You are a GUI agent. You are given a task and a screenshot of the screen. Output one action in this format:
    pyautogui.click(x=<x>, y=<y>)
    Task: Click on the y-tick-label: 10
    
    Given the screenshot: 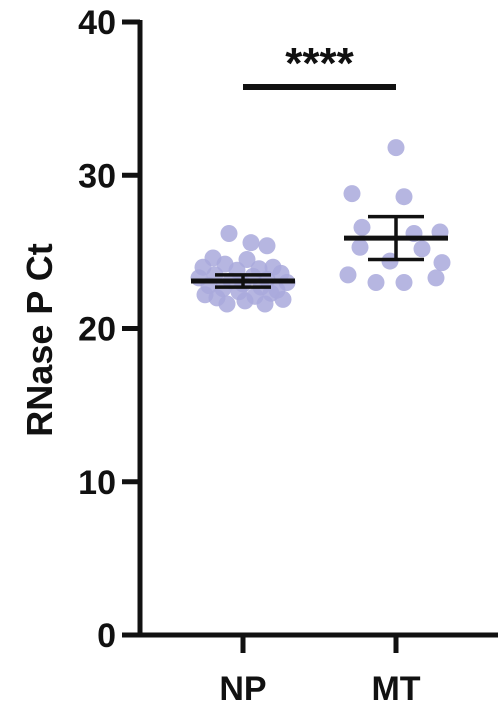 What is the action you would take?
    pyautogui.click(x=97, y=483)
    